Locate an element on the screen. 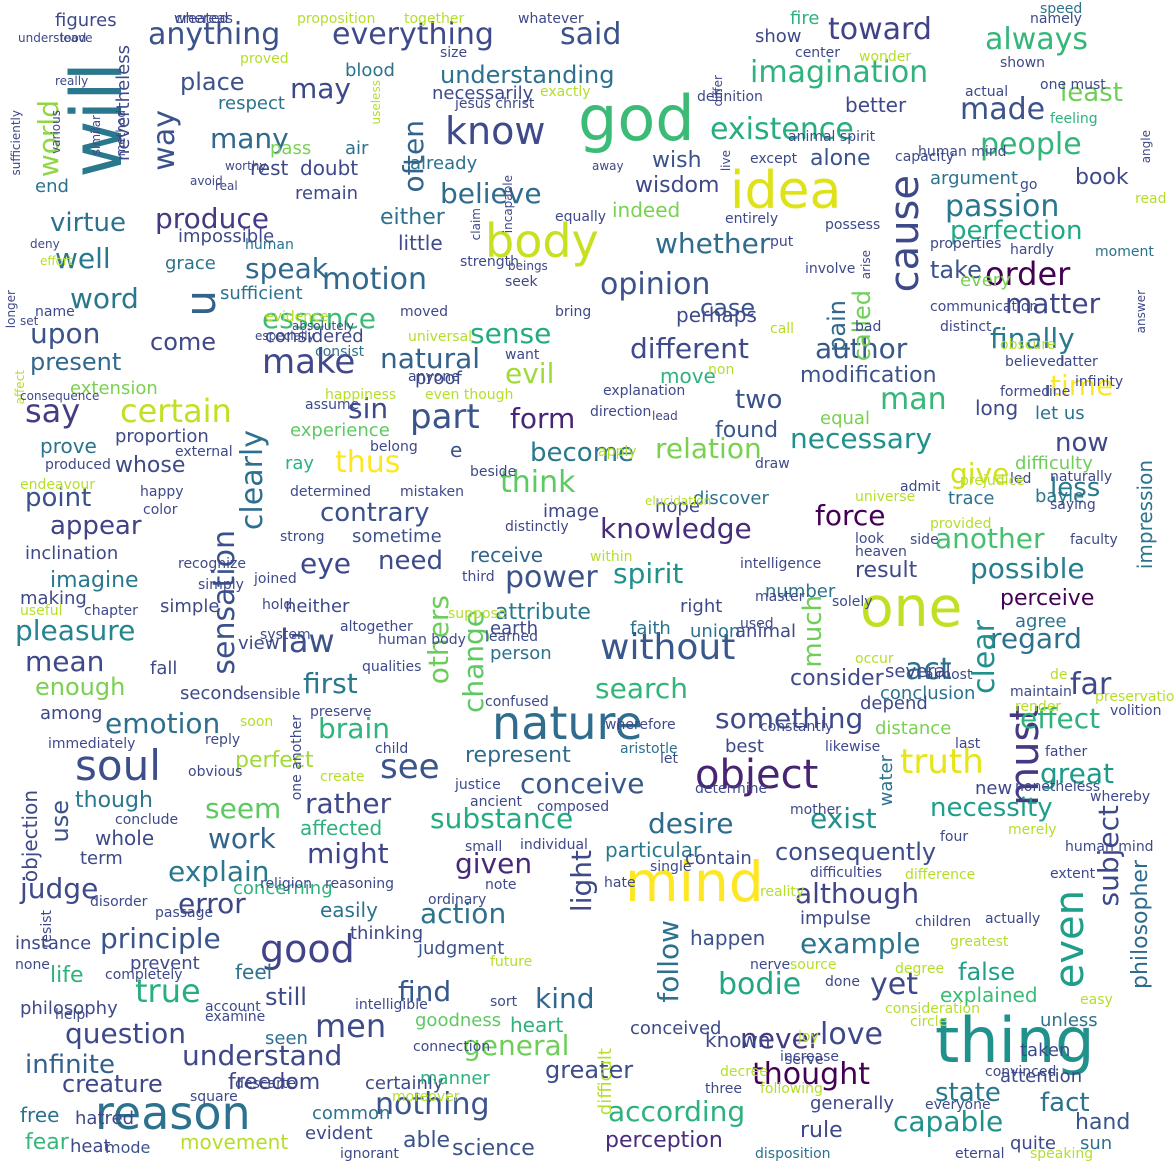  cloud-word: happiness is located at coordinates (361, 395).